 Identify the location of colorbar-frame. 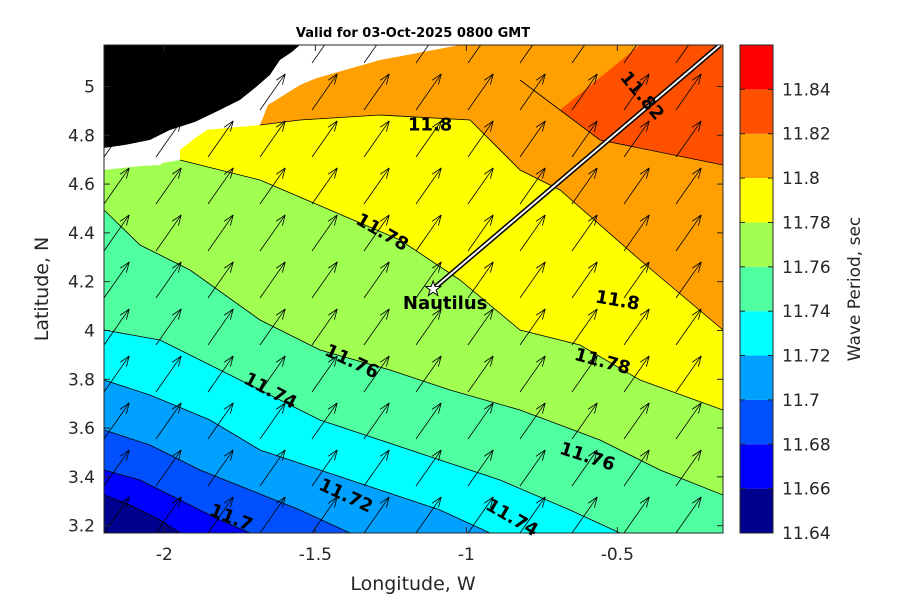
(756, 289).